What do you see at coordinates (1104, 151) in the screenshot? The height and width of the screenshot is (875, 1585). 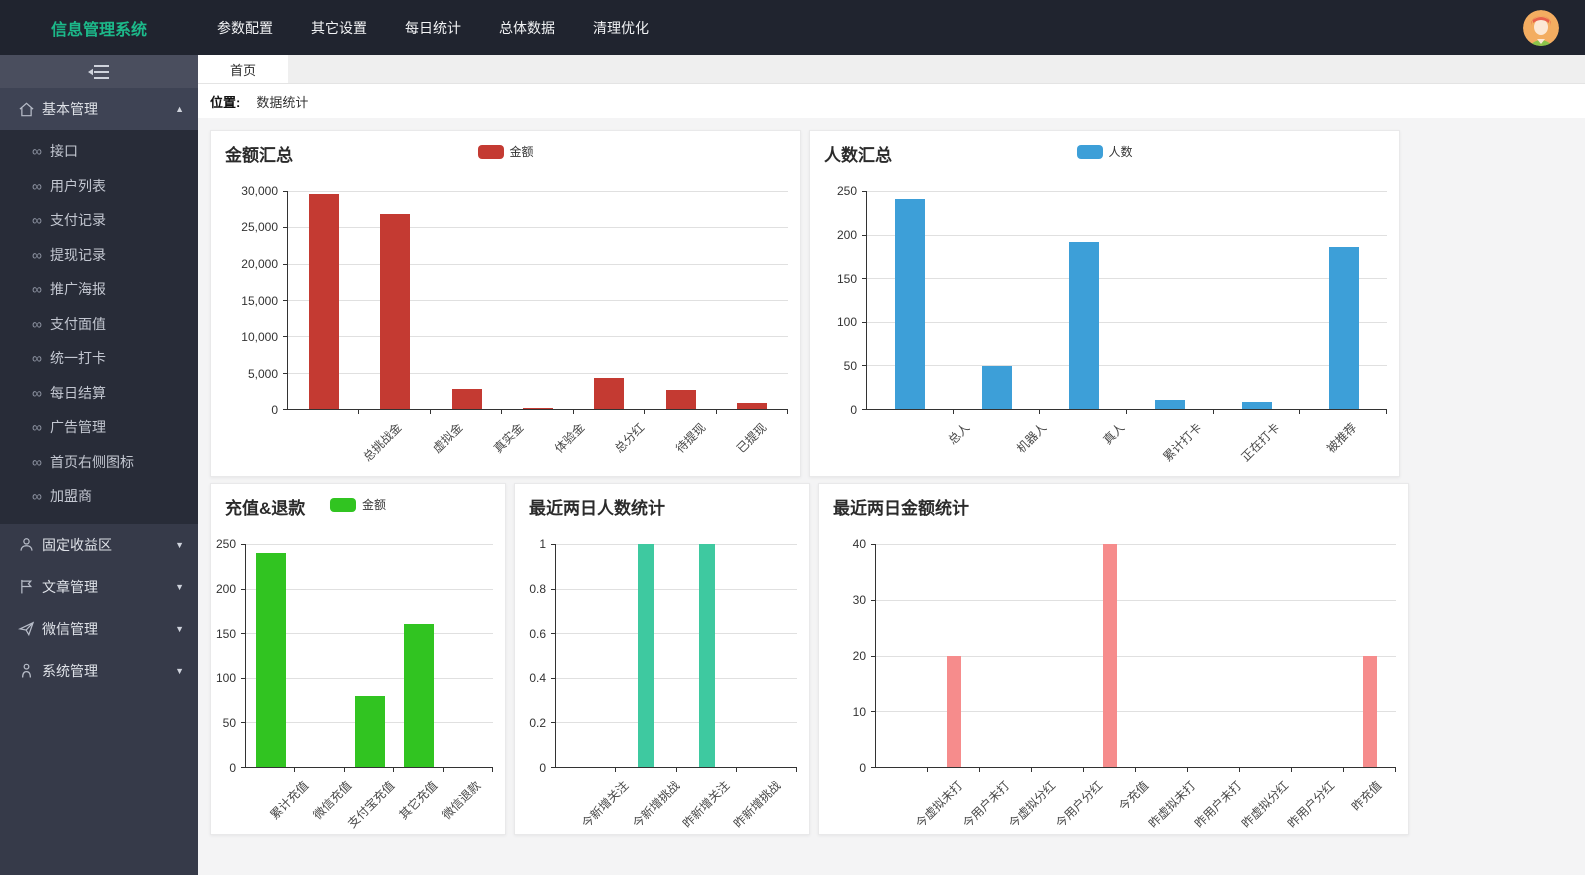 I see `legend: 人数` at bounding box center [1104, 151].